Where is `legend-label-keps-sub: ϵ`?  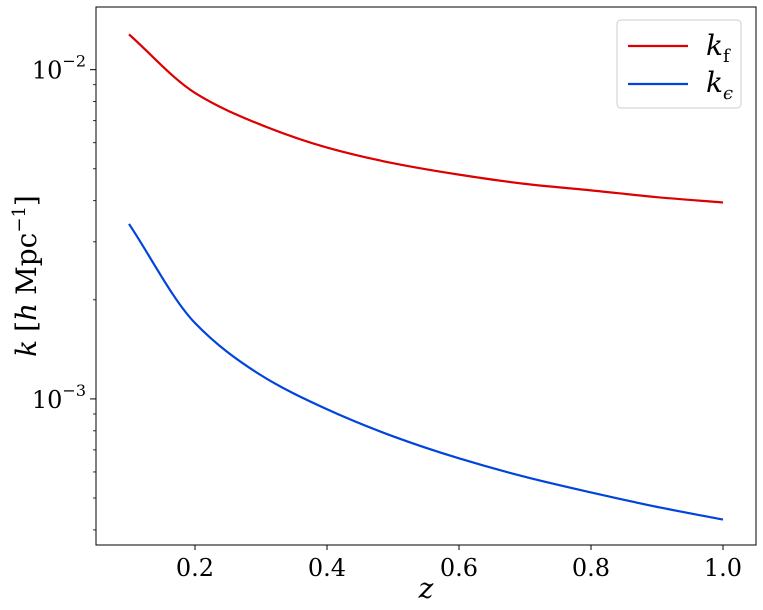
legend-label-keps-sub: ϵ is located at coordinates (728, 93).